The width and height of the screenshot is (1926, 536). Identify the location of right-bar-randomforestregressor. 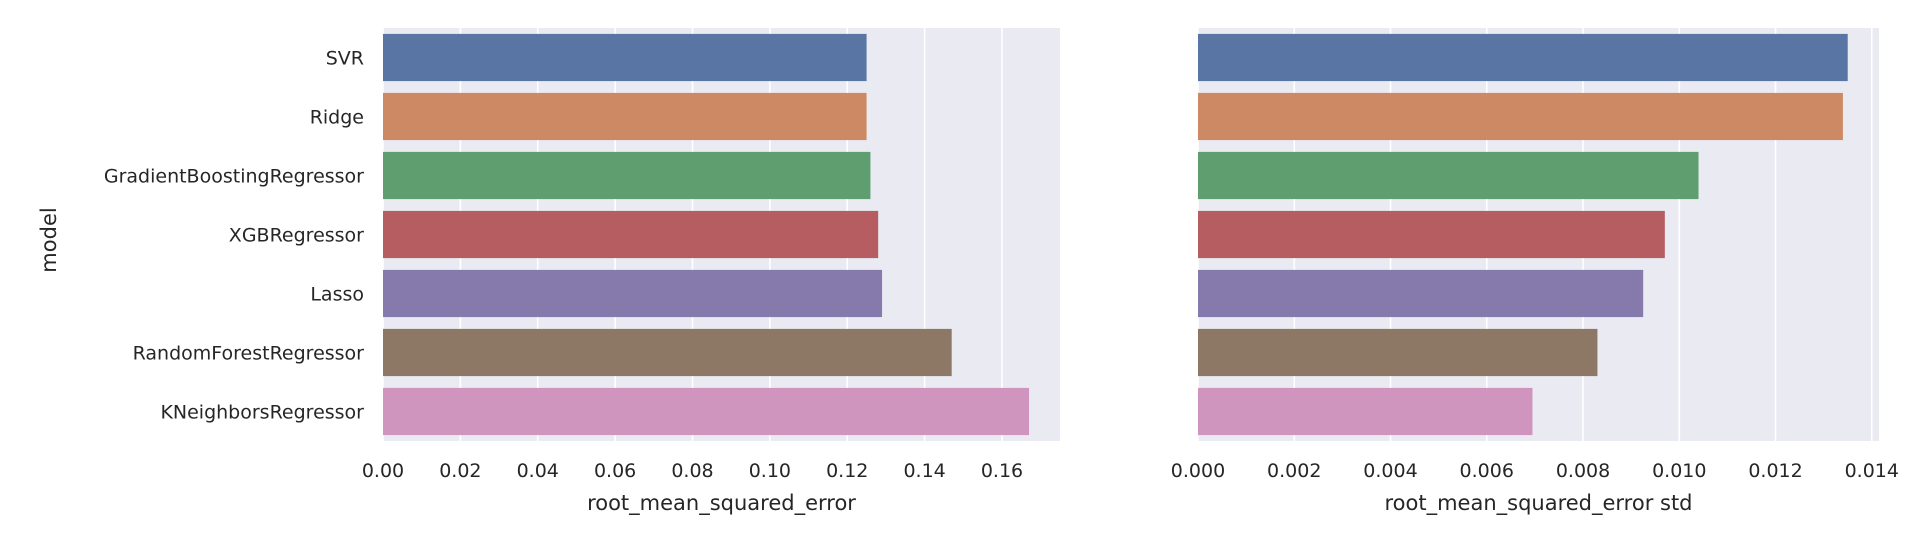
(1398, 352).